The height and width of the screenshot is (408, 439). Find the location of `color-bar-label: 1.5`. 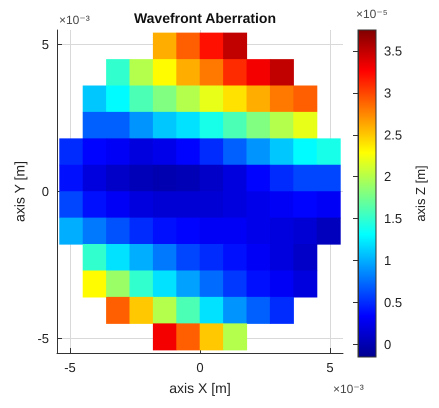

color-bar-label: 1.5 is located at coordinates (393, 218).